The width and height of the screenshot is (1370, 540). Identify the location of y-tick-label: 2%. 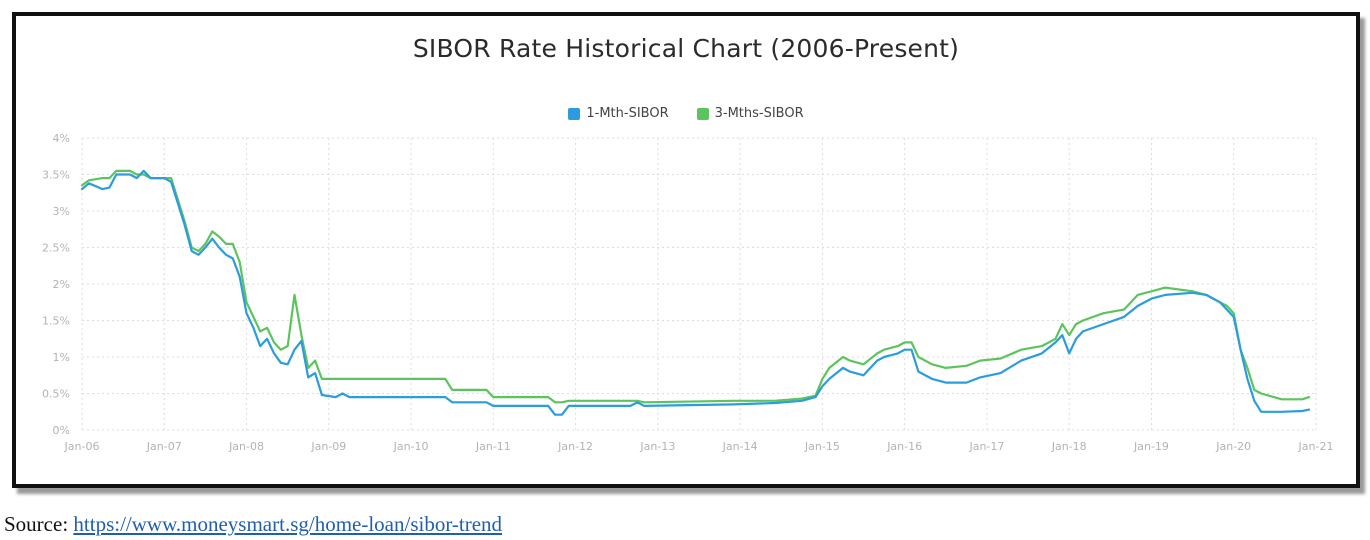
(61, 284).